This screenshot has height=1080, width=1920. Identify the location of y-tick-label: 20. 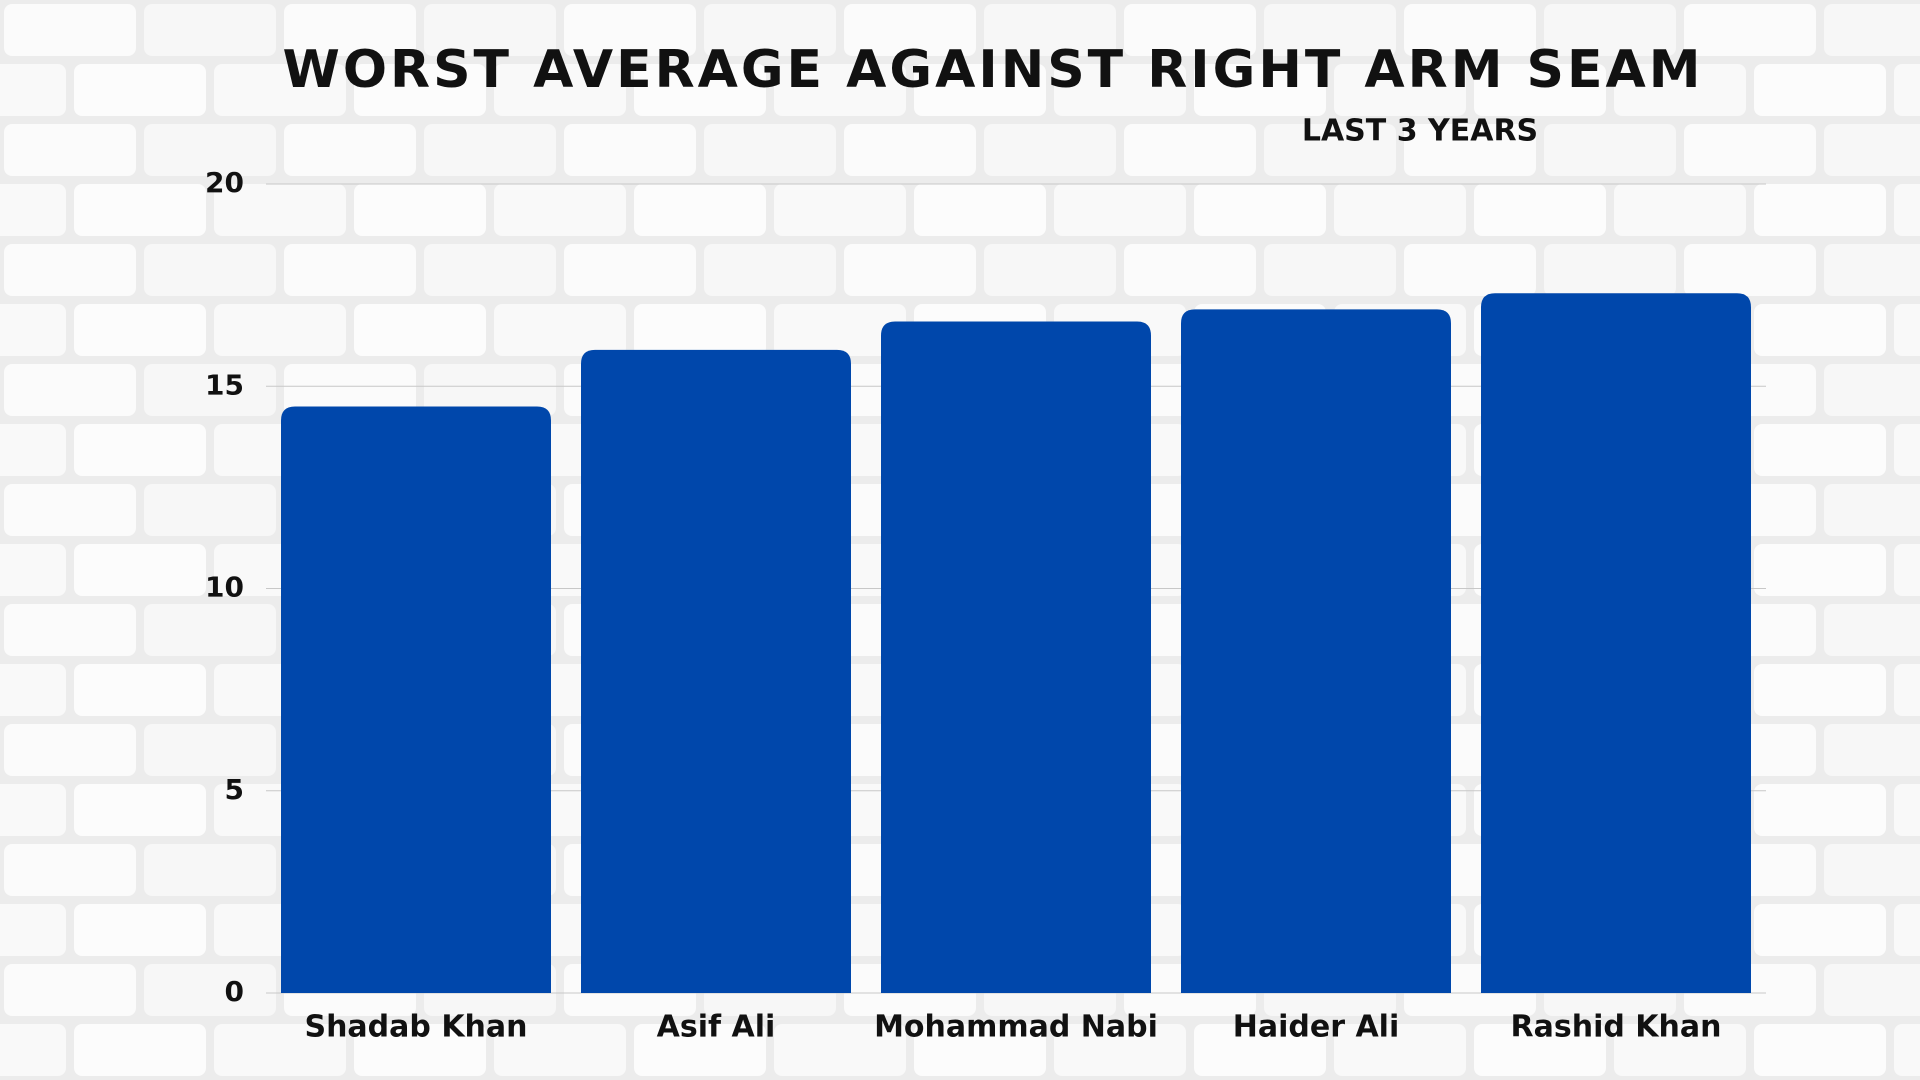
(224, 182).